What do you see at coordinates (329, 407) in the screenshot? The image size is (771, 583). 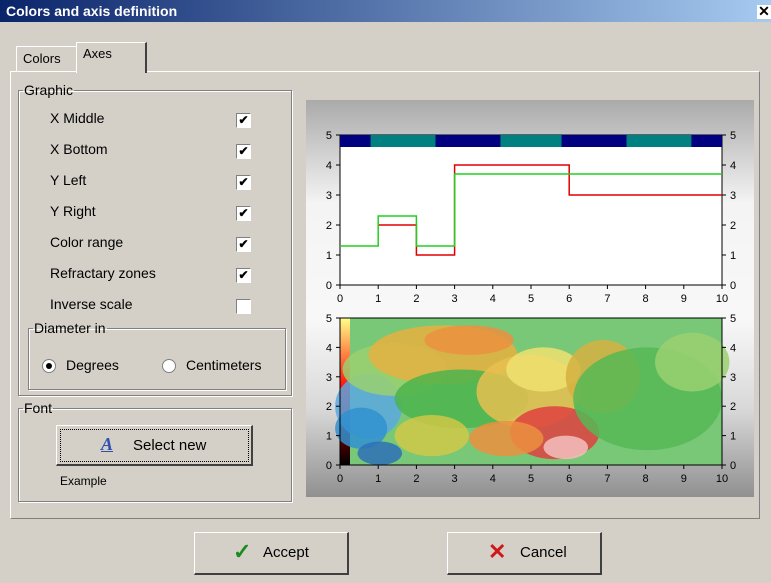 I see `y-tick-label: 2` at bounding box center [329, 407].